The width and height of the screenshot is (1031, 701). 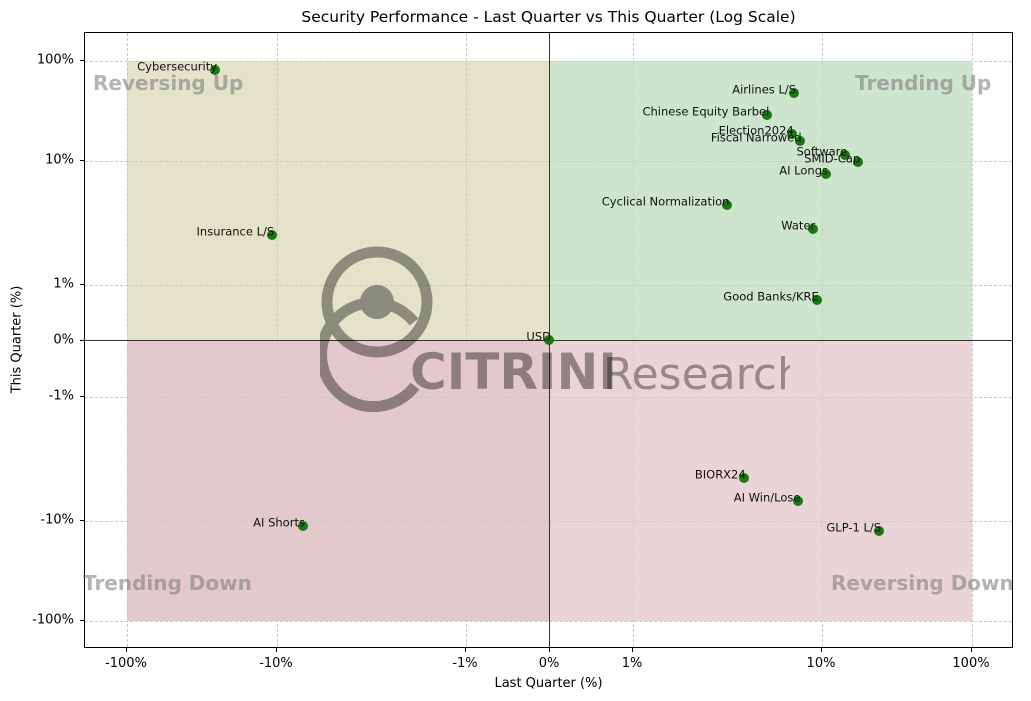 I want to click on data-point-label: Fiscal Narrowed, so click(x=756, y=137).